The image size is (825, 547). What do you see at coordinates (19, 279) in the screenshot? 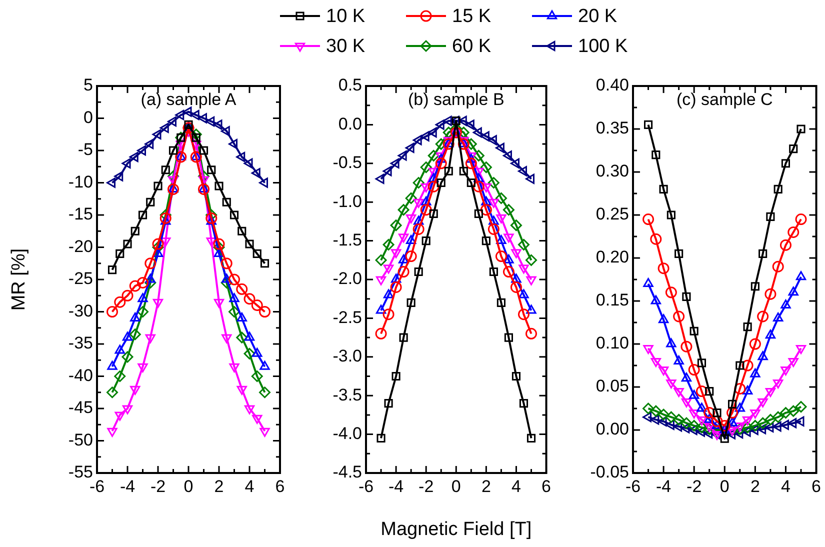
I see `y-axis-title: MR [%]` at bounding box center [19, 279].